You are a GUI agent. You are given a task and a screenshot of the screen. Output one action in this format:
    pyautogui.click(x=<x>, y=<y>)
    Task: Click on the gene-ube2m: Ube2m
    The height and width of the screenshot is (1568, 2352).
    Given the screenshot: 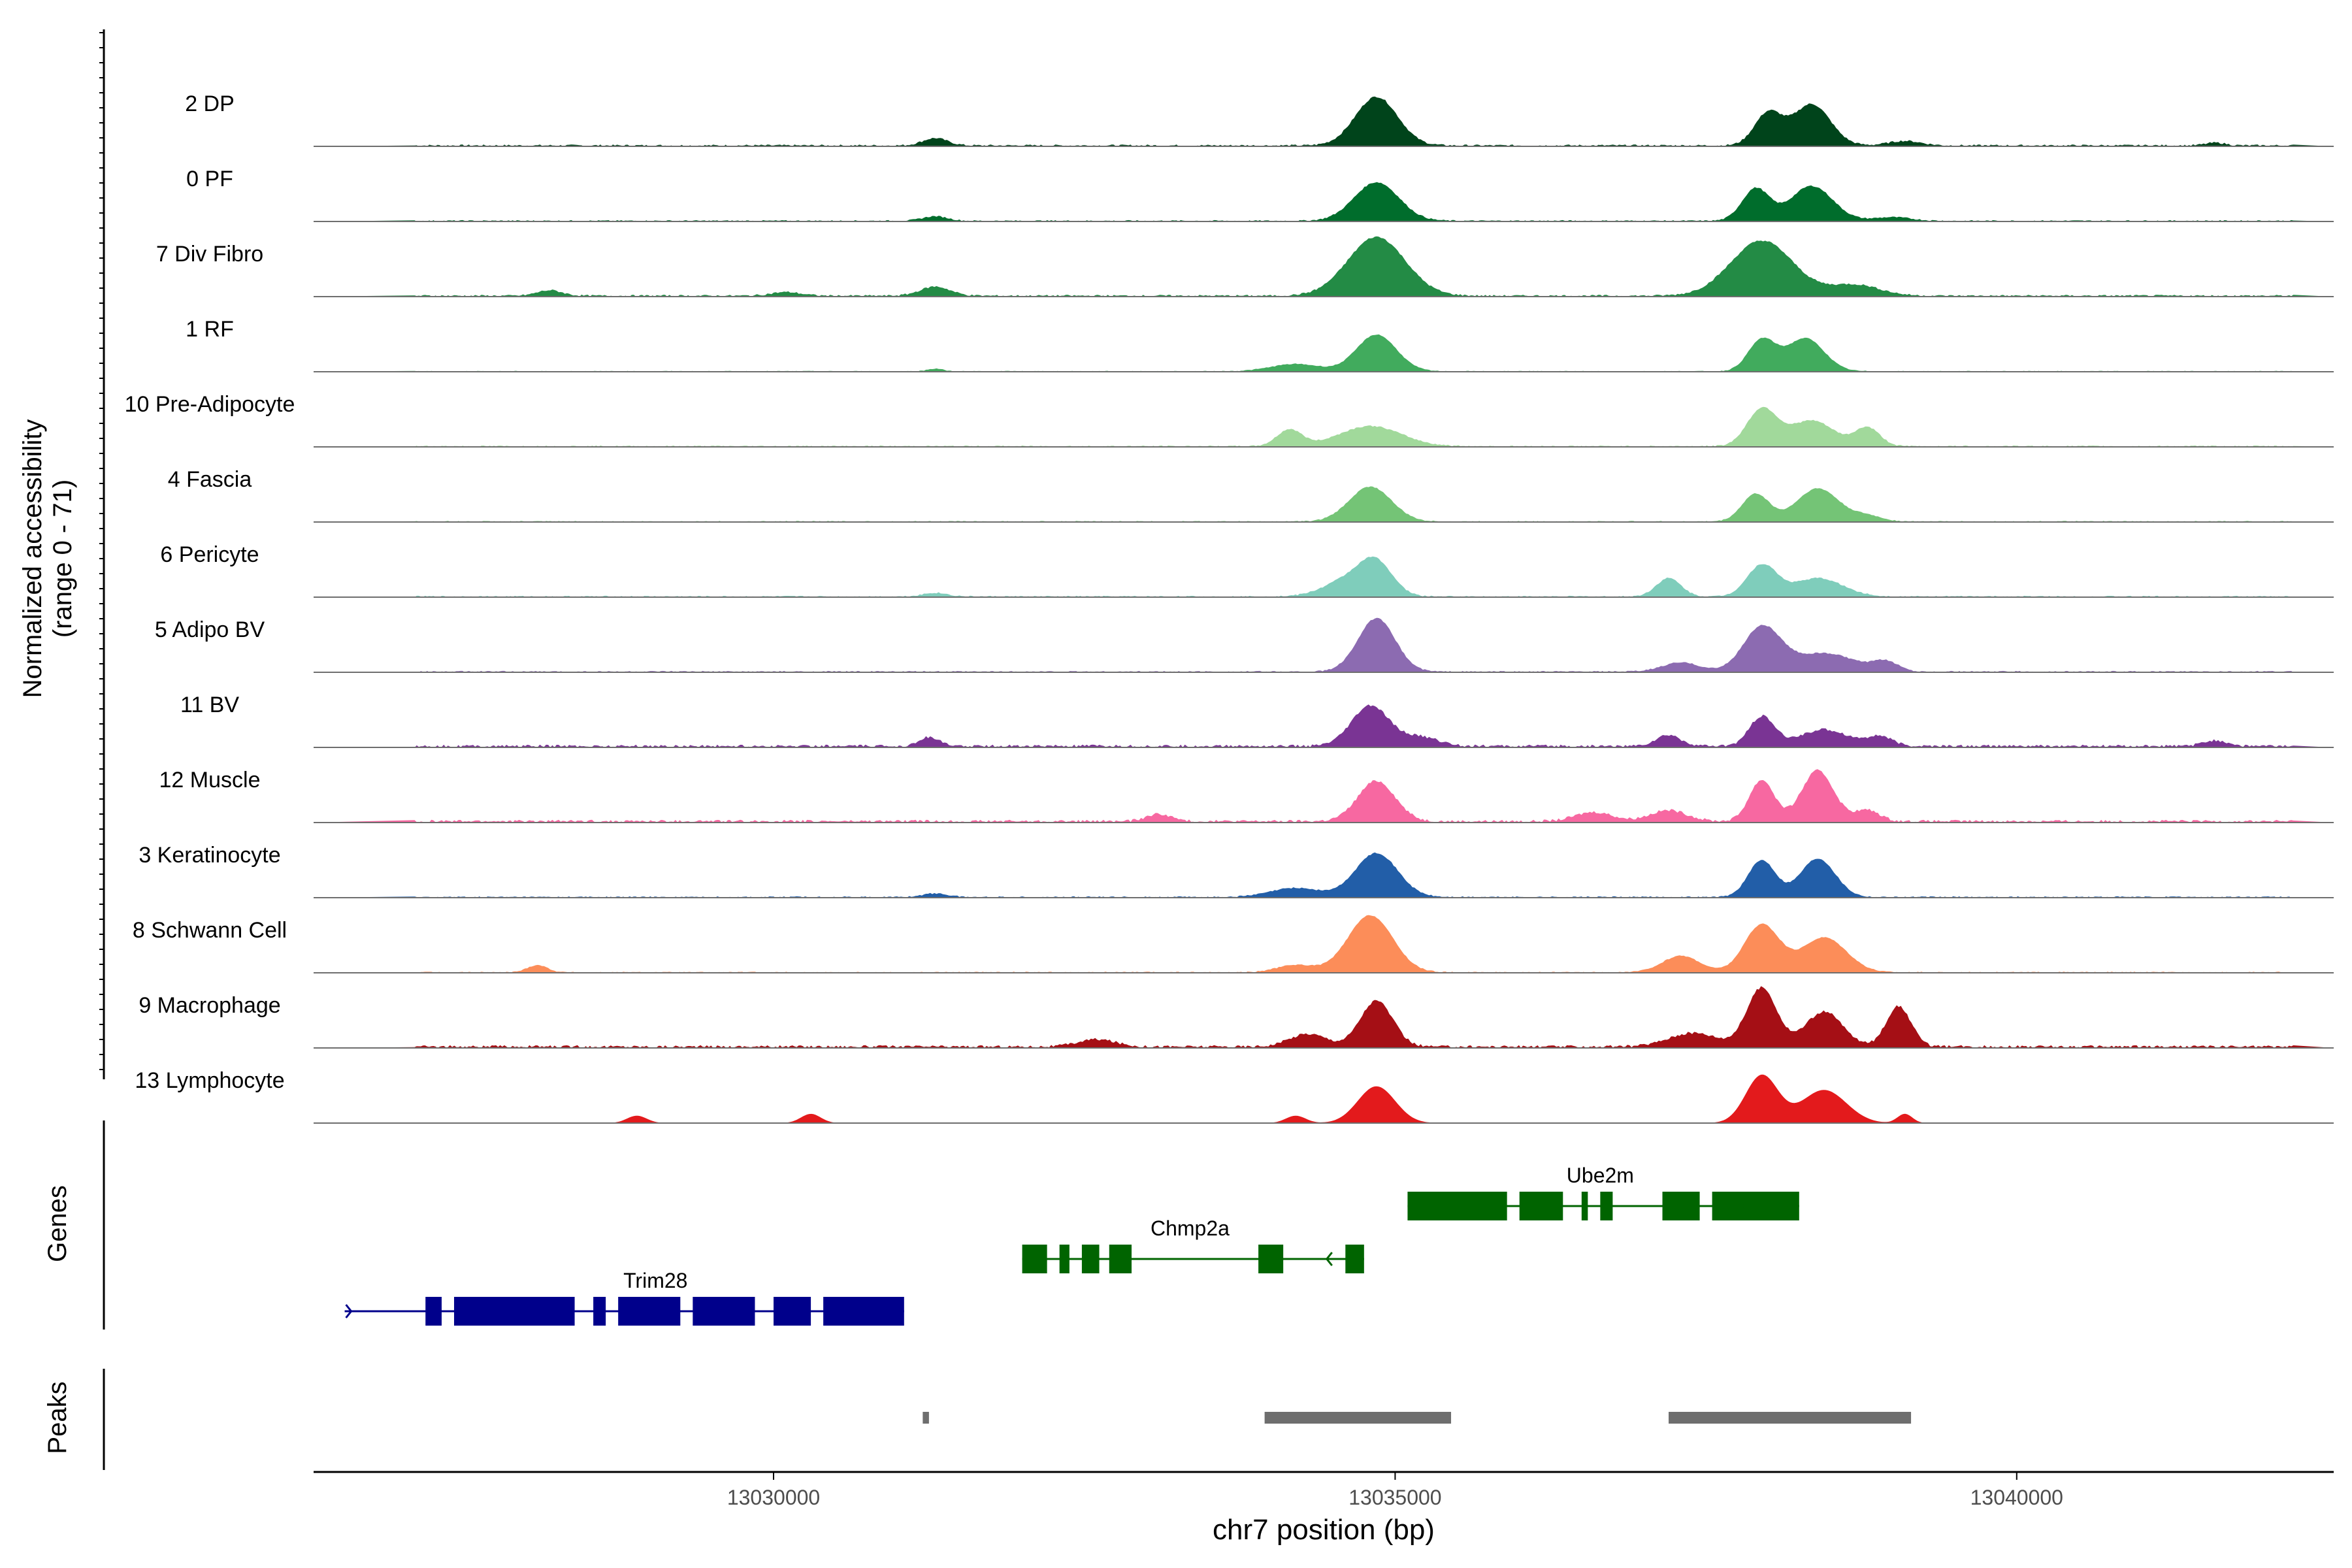 What is the action you would take?
    pyautogui.click(x=1603, y=1192)
    